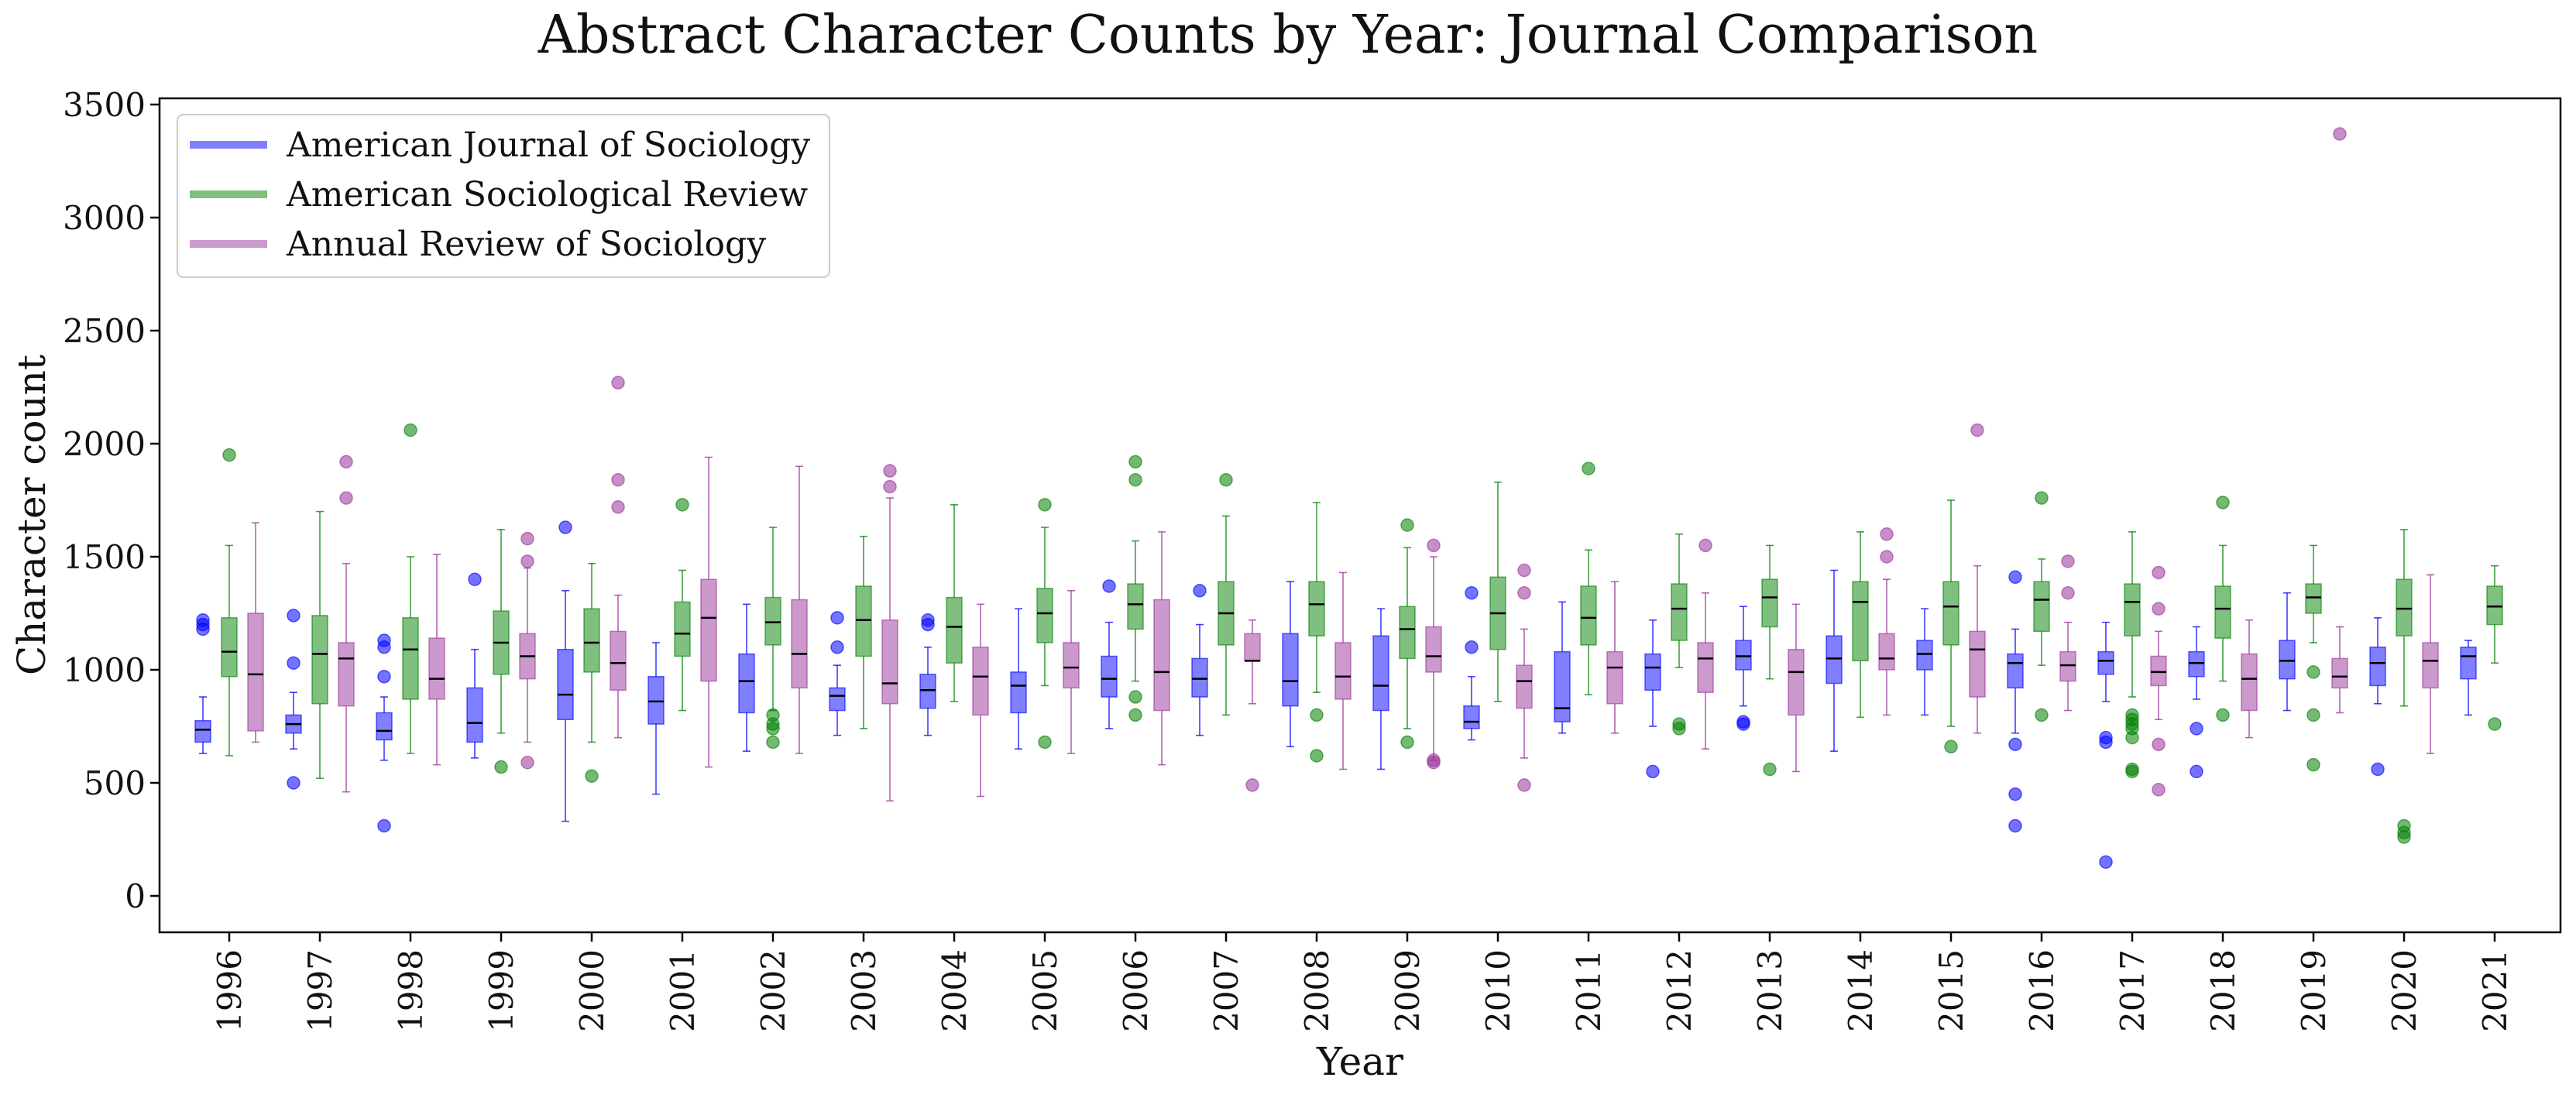 This screenshot has height=1098, width=2576. What do you see at coordinates (1359, 1061) in the screenshot?
I see `x-axis-label: Year` at bounding box center [1359, 1061].